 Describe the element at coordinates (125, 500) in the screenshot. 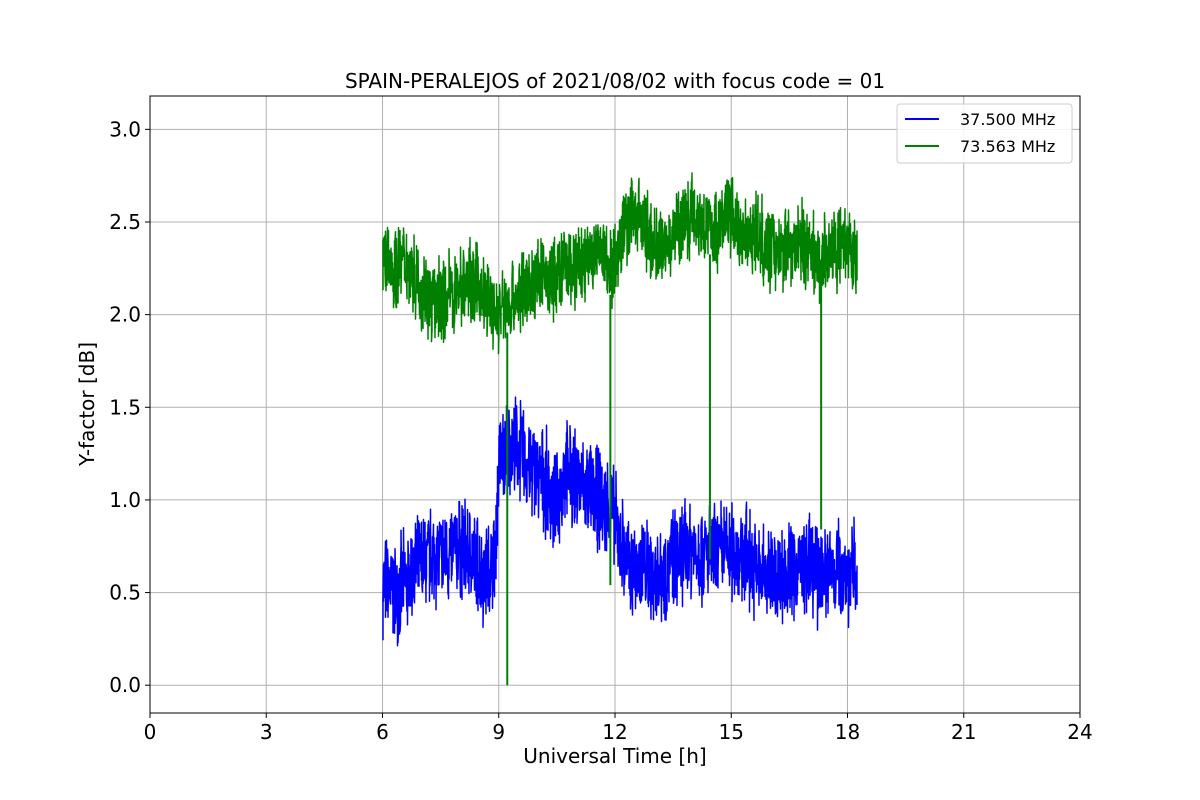

I see `y-tick-label: 1.0` at that location.